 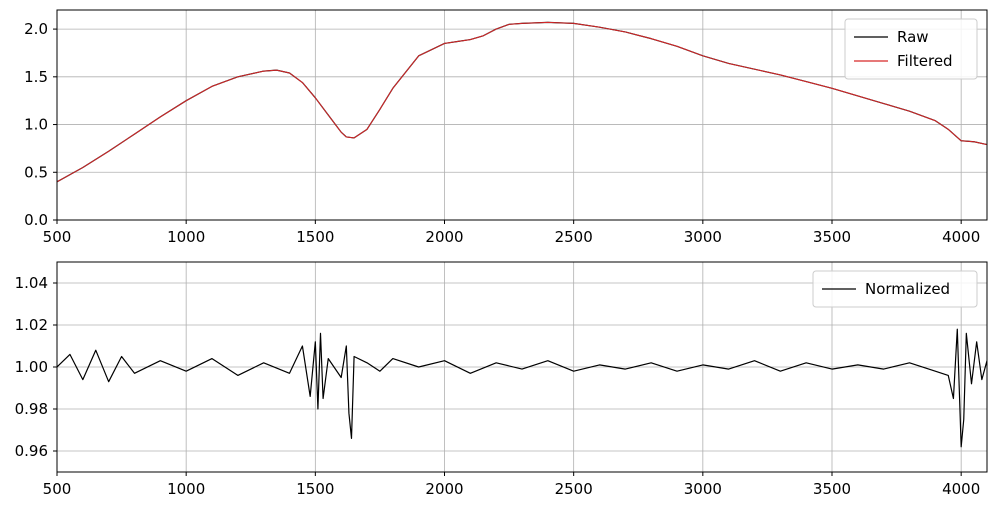 I want to click on y-tick-label: 0.96, so click(x=31, y=451).